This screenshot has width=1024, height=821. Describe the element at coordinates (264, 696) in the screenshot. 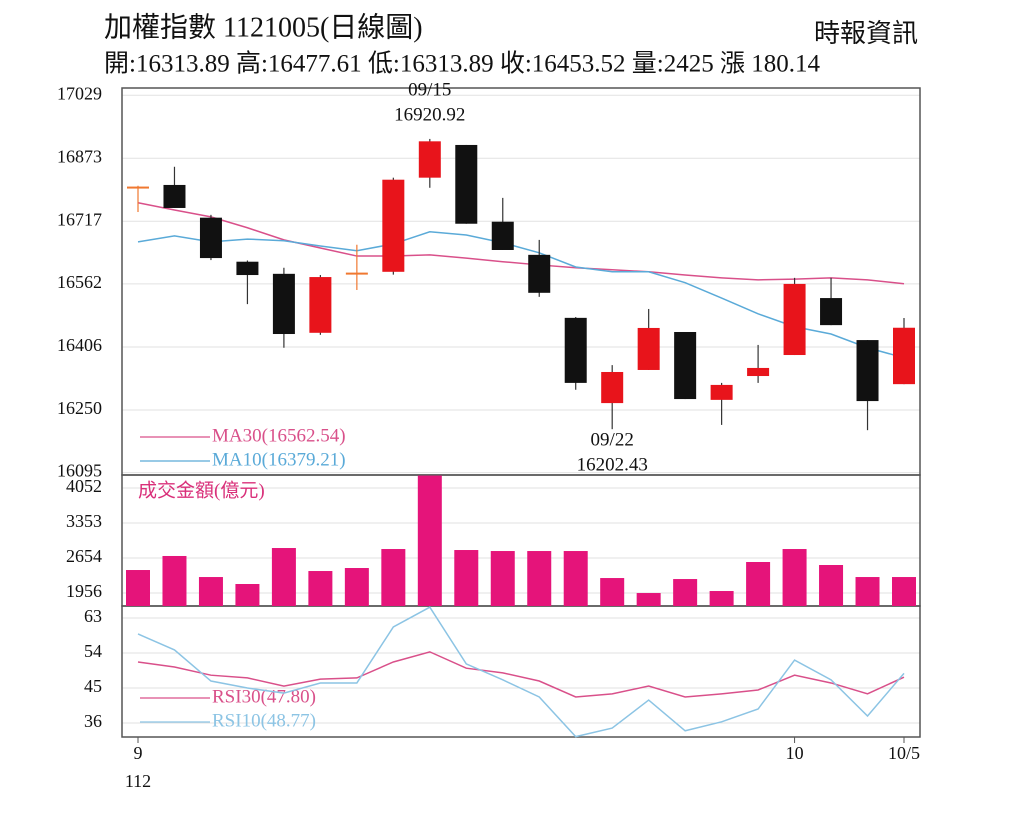

I see `legend-label: RSI30(47.80)` at that location.